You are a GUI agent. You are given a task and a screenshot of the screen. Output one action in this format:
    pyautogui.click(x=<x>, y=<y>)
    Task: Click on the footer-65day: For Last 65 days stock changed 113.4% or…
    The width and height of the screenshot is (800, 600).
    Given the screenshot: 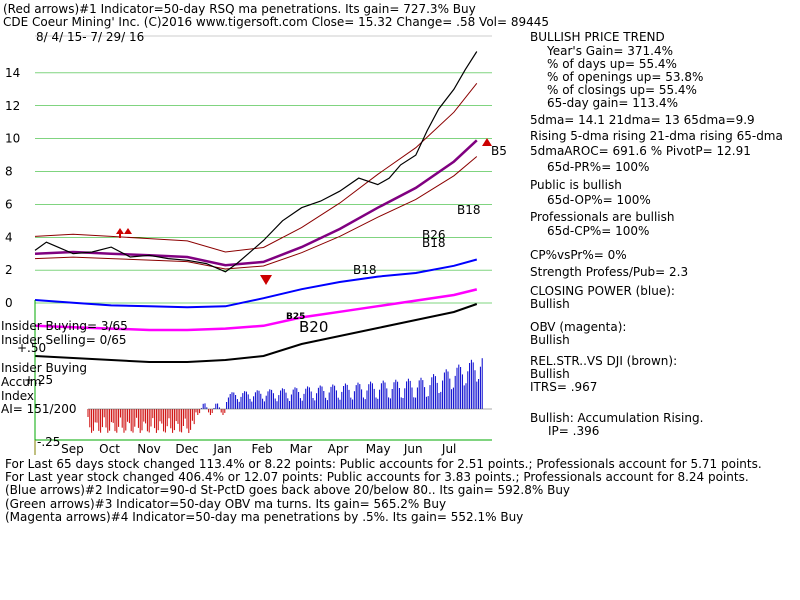 What is the action you would take?
    pyautogui.click(x=383, y=464)
    